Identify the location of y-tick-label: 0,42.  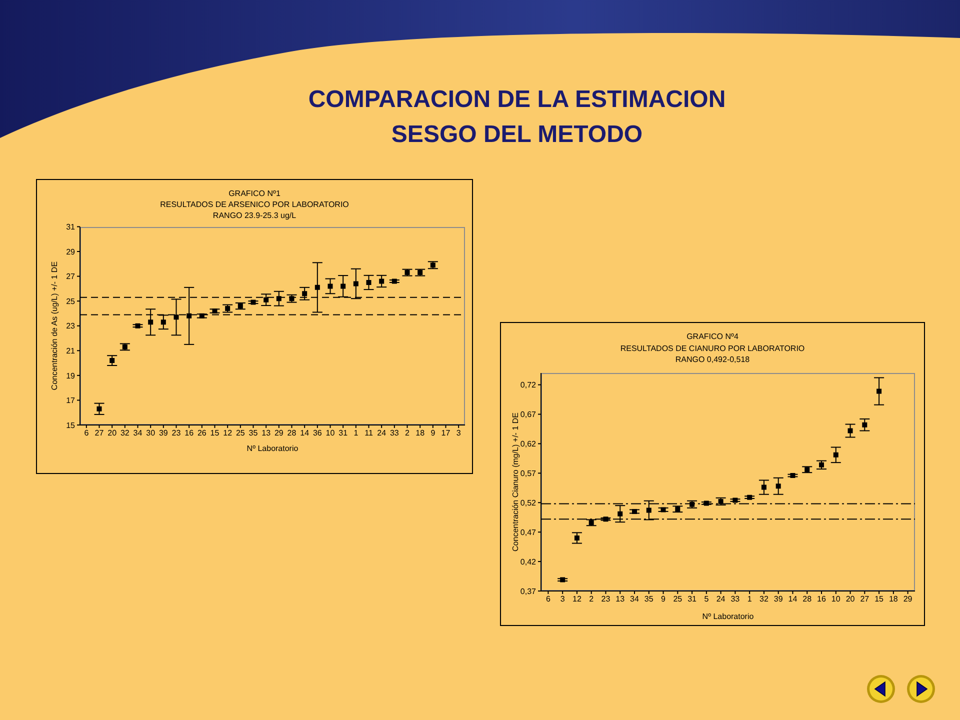
(528, 561).